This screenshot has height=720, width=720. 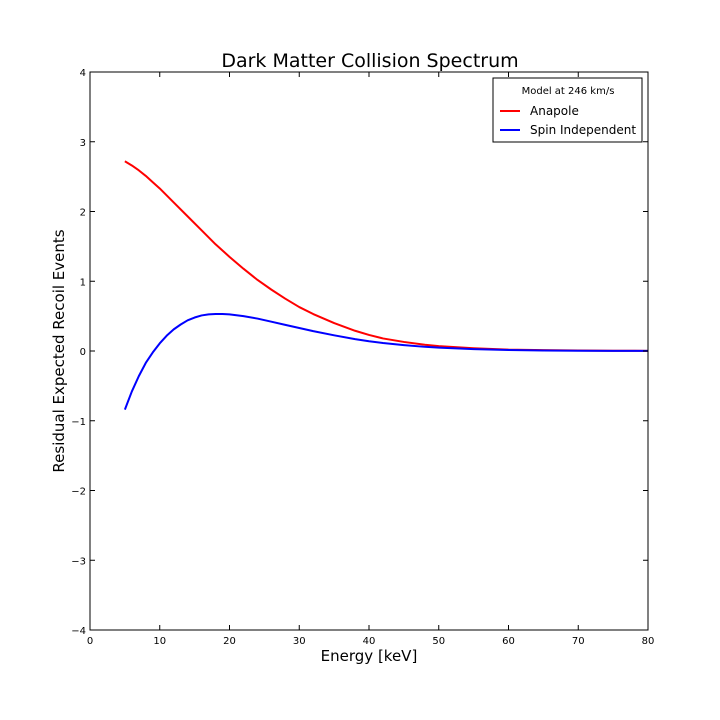 I want to click on x-tick-label: 40, so click(x=369, y=641).